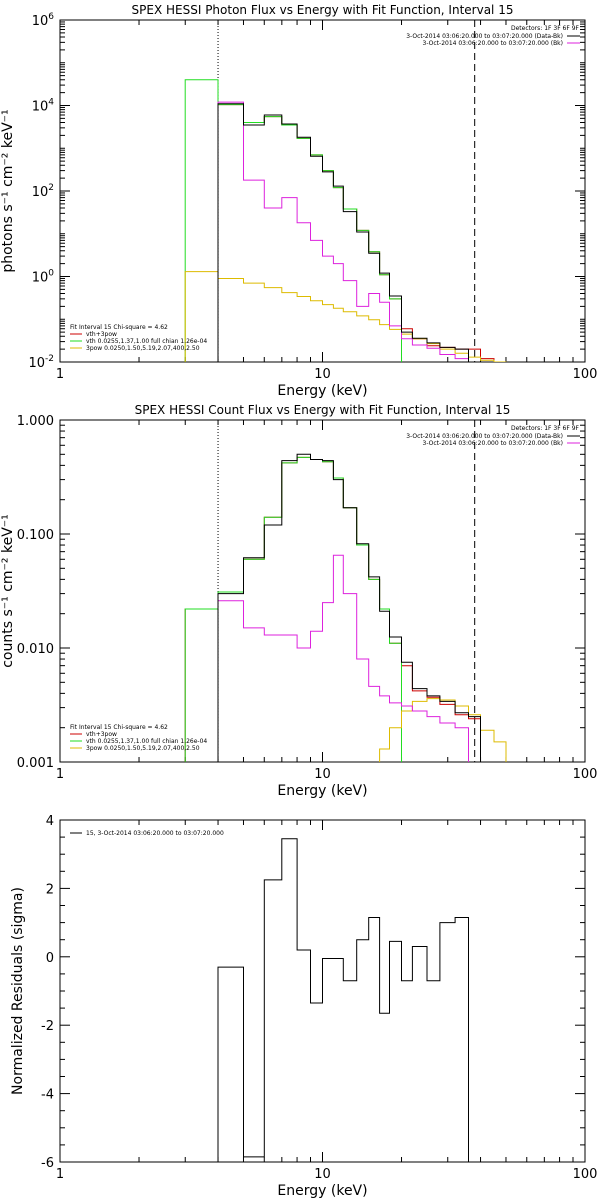  I want to click on tick-exponent: 4, so click(51, 103).